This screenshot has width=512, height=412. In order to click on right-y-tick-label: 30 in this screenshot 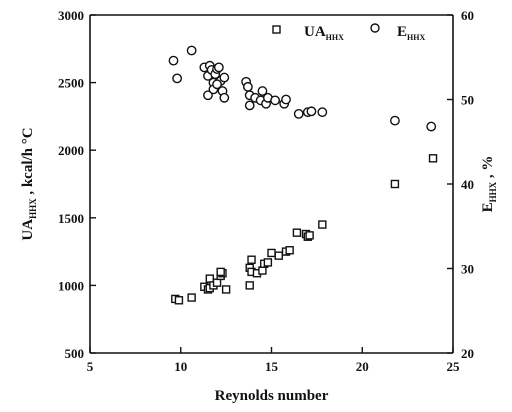, I will do `click(467, 269)`.